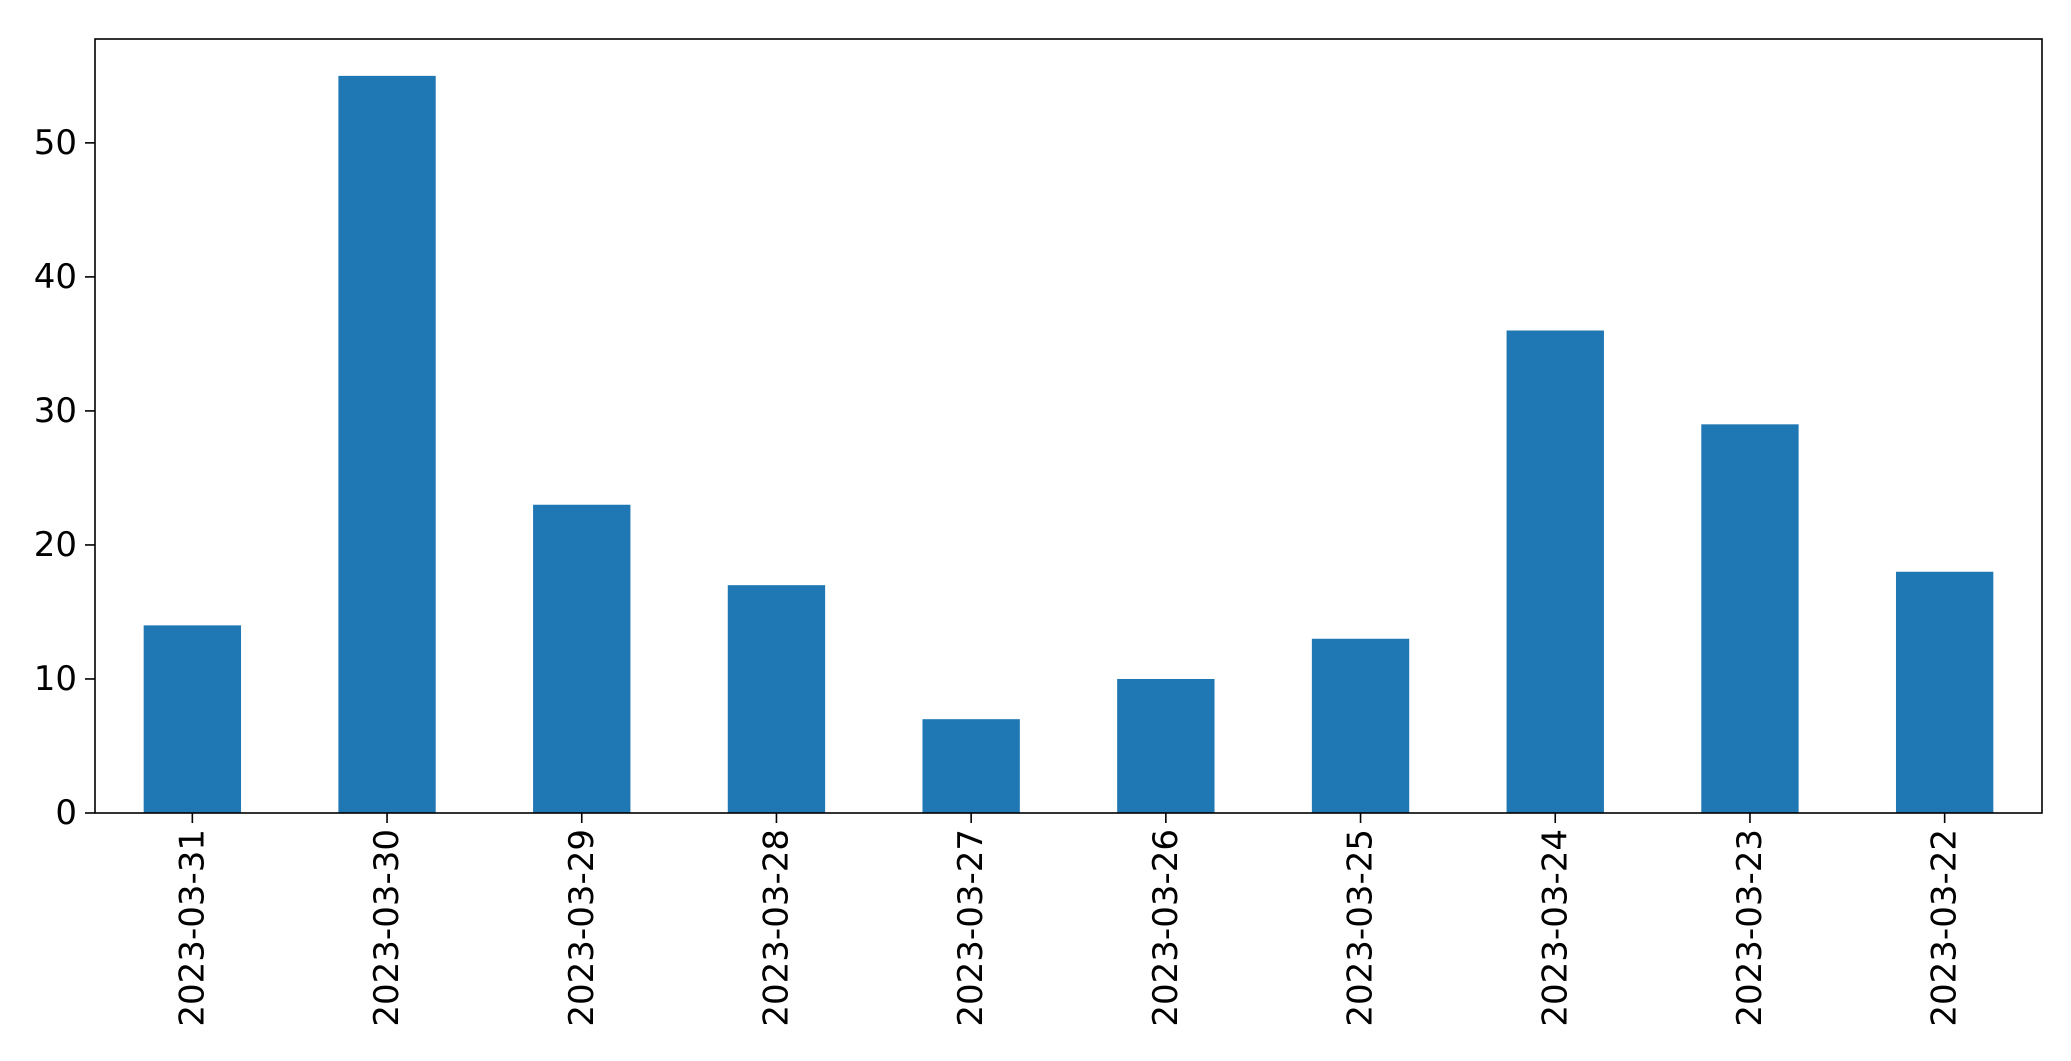 The height and width of the screenshot is (1061, 2071). What do you see at coordinates (387, 928) in the screenshot?
I see `x-tick-label: 2023-03-30` at bounding box center [387, 928].